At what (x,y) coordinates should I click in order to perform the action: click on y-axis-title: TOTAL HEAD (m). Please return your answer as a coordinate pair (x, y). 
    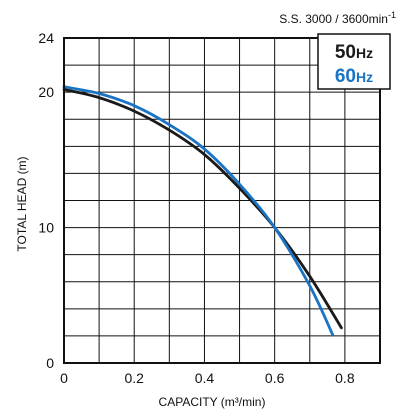
    Looking at the image, I should click on (22, 203).